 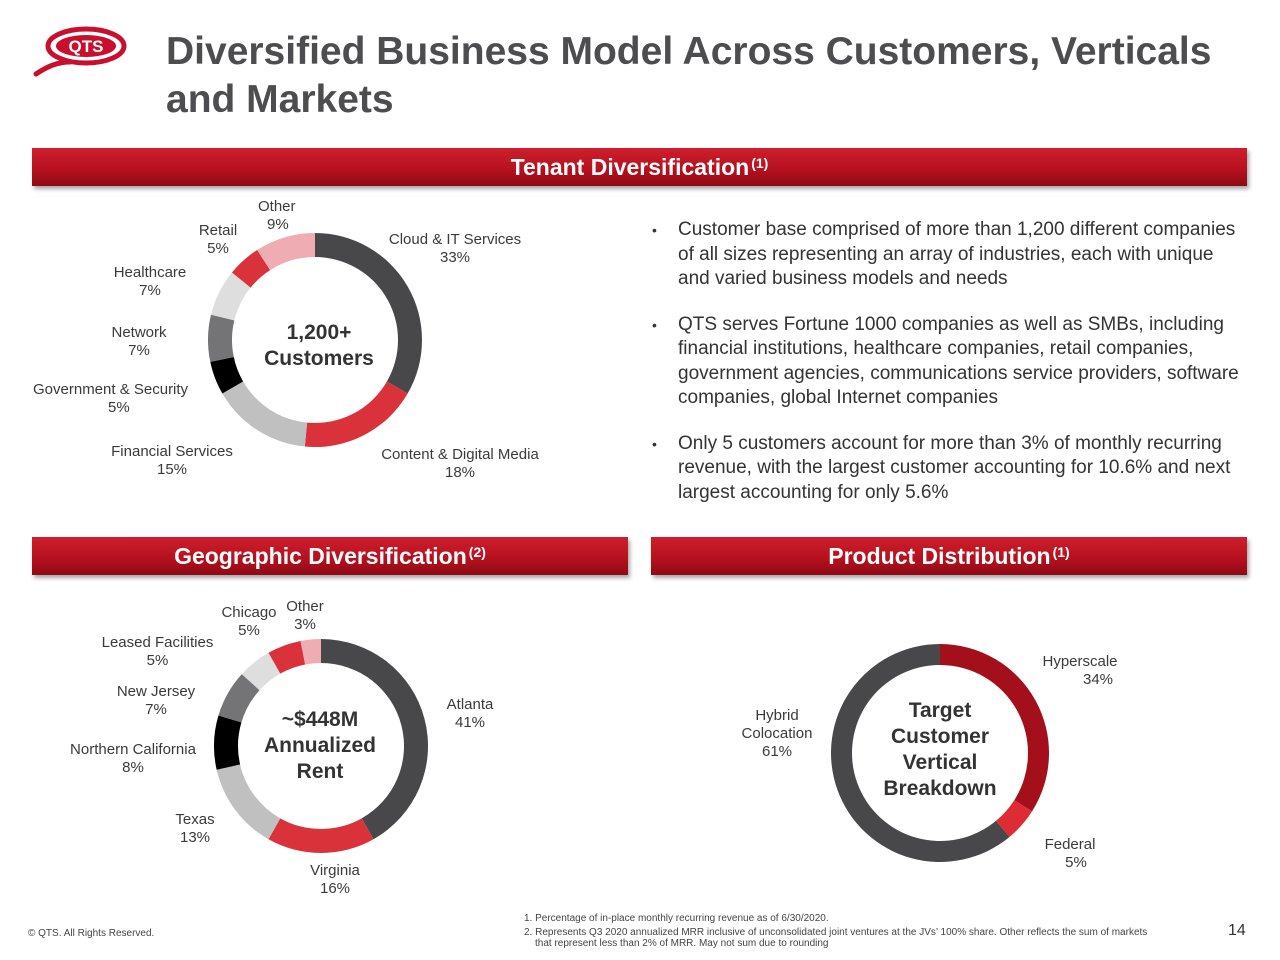 What do you see at coordinates (261, 671) in the screenshot?
I see `geographic-slice-leased-facilities` at bounding box center [261, 671].